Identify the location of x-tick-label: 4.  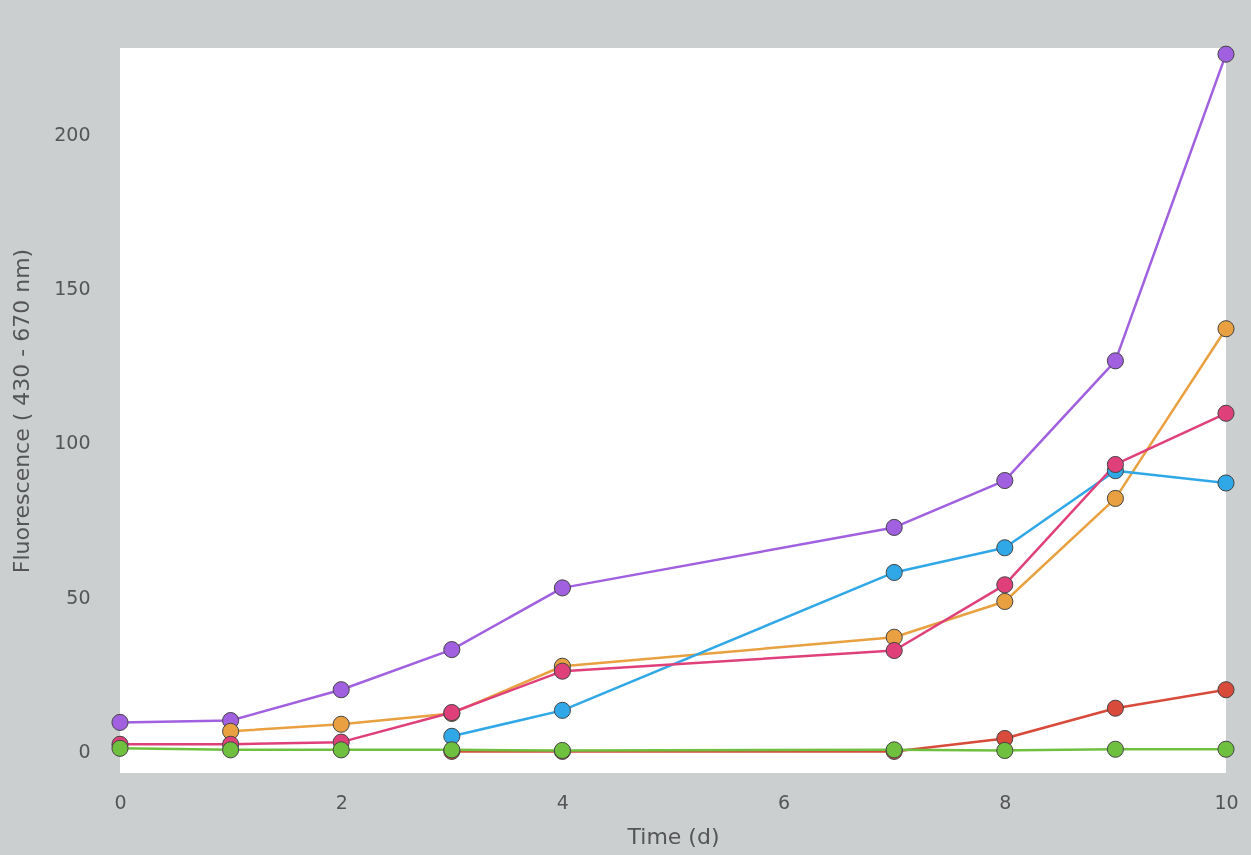
(562, 801).